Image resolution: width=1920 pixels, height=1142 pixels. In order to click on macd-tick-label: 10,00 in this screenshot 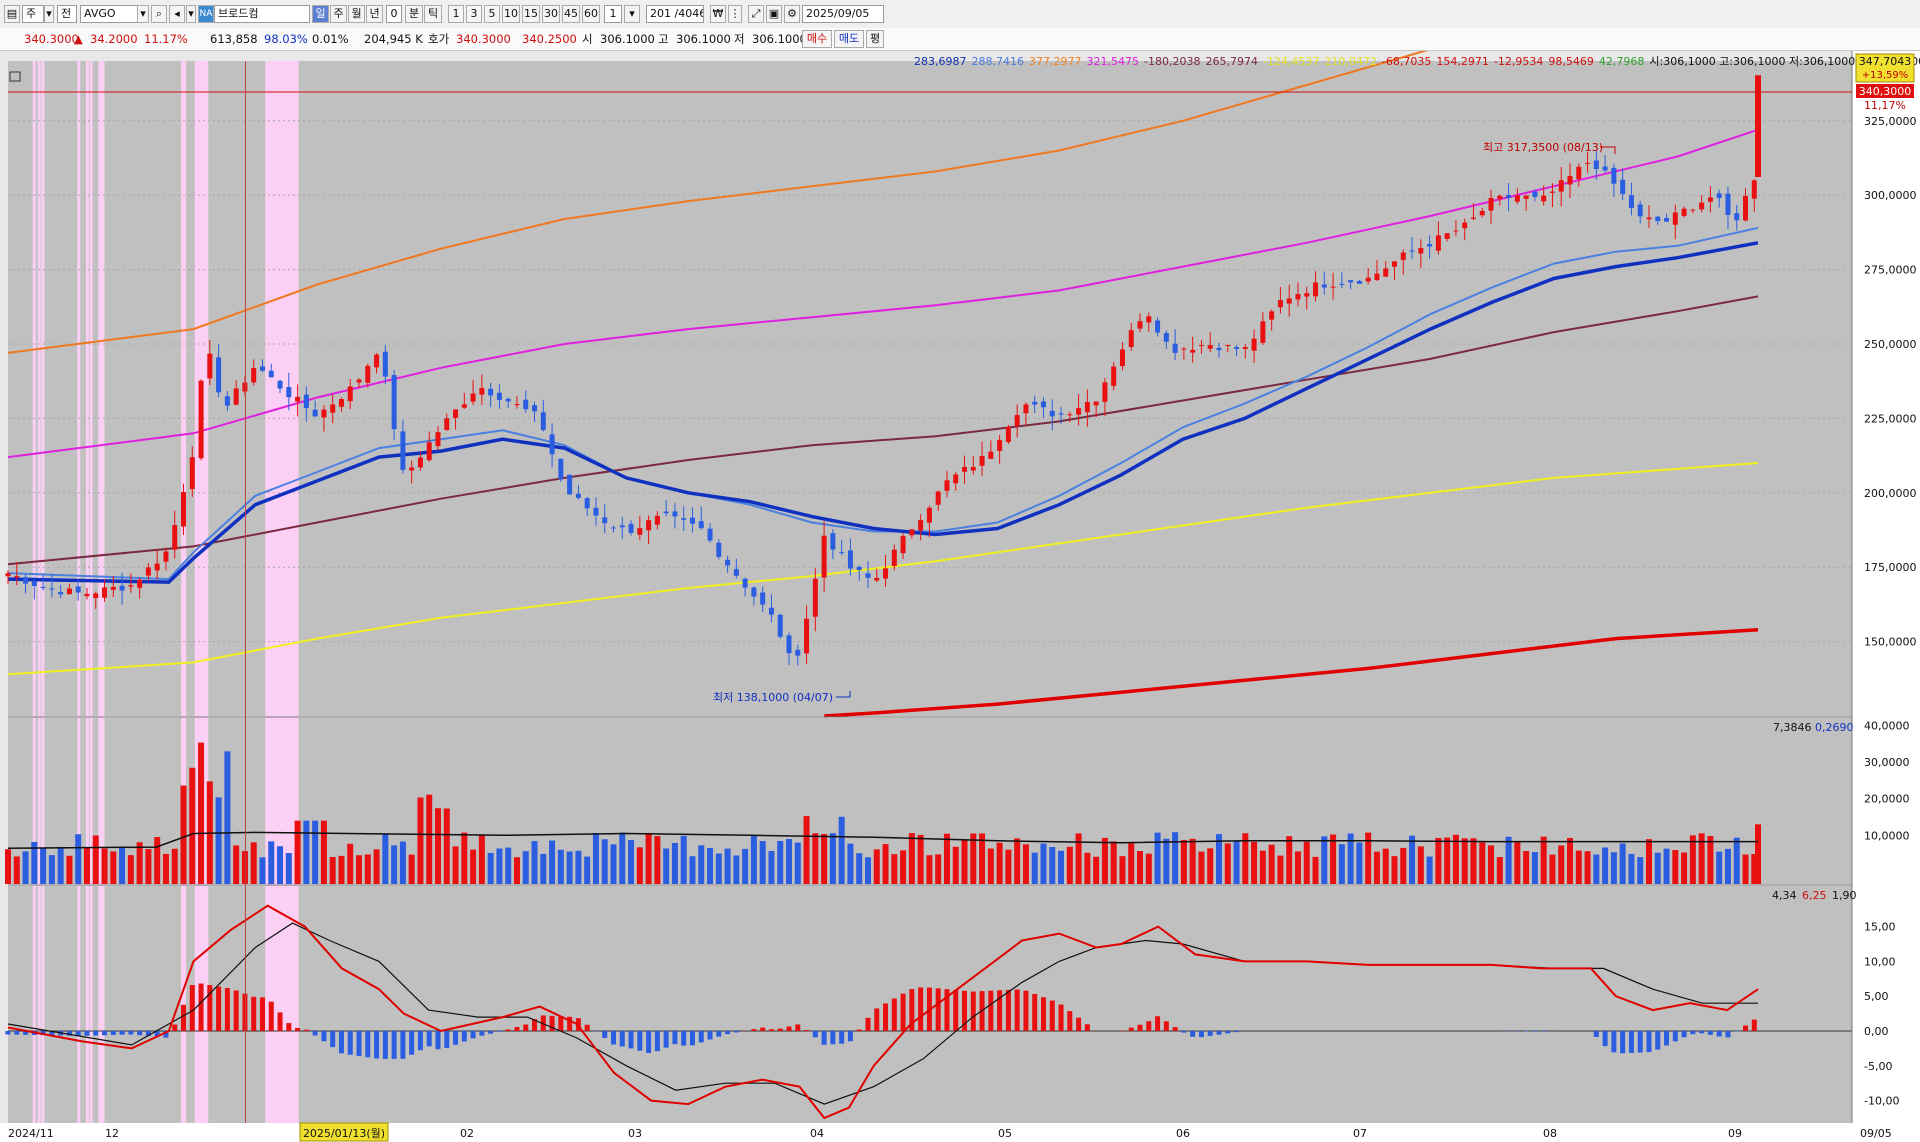, I will do `click(1880, 961)`.